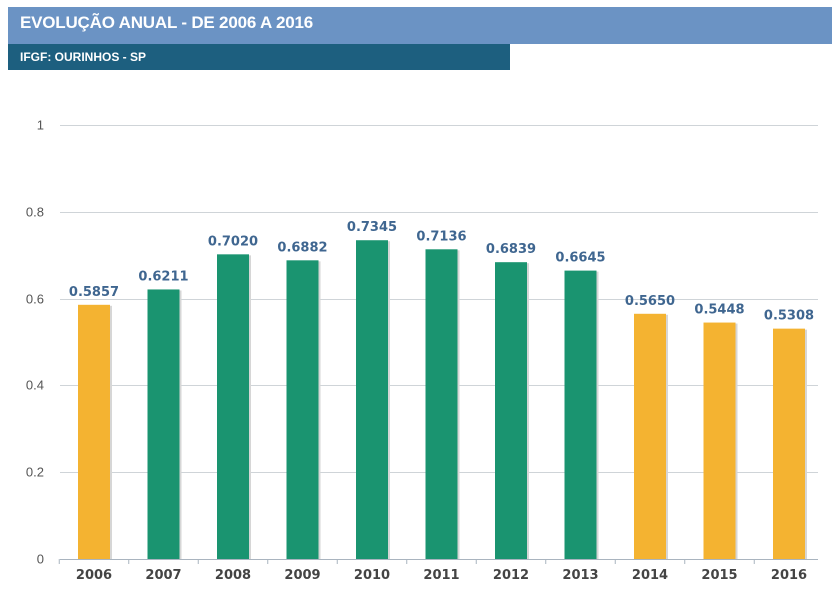 This screenshot has height=598, width=832. What do you see at coordinates (35, 212) in the screenshot?
I see `y-tick-label: 0.8` at bounding box center [35, 212].